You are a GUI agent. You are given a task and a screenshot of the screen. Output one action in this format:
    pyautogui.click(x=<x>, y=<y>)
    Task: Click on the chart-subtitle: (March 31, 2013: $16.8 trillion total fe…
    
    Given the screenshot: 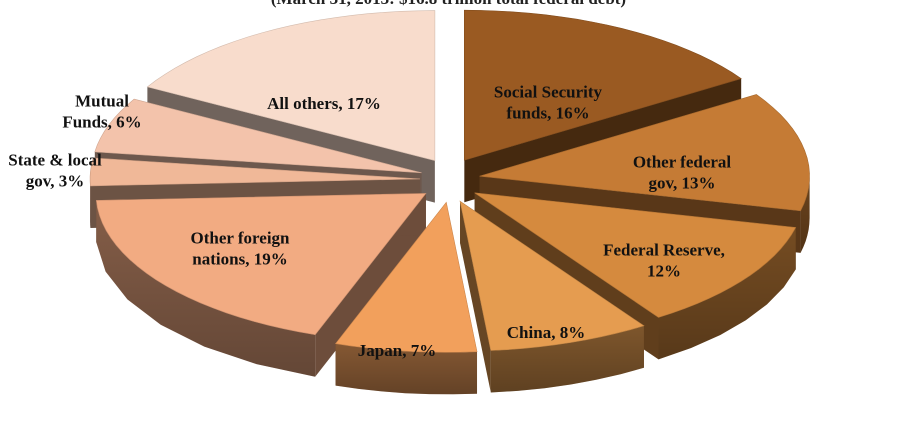 What is the action you would take?
    pyautogui.click(x=448, y=4)
    